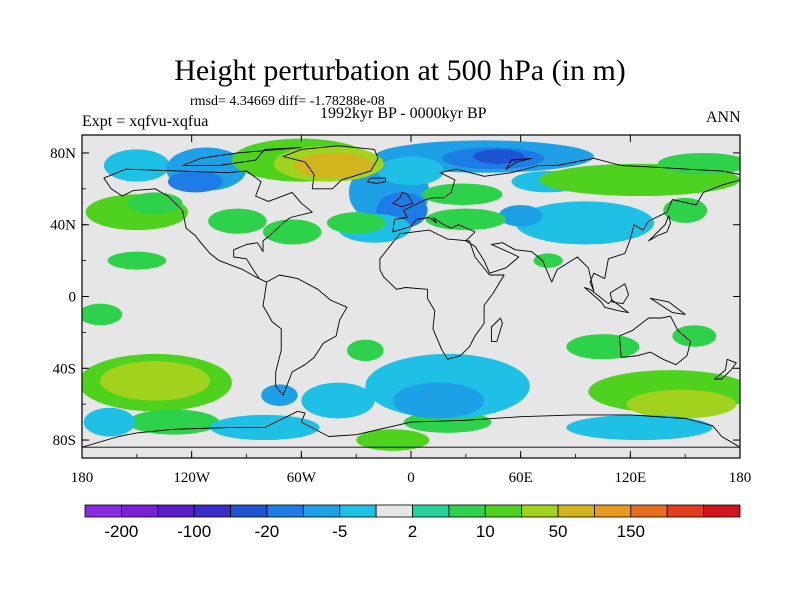 The height and width of the screenshot is (600, 800). I want to click on colorbar-label: 10, so click(485, 531).